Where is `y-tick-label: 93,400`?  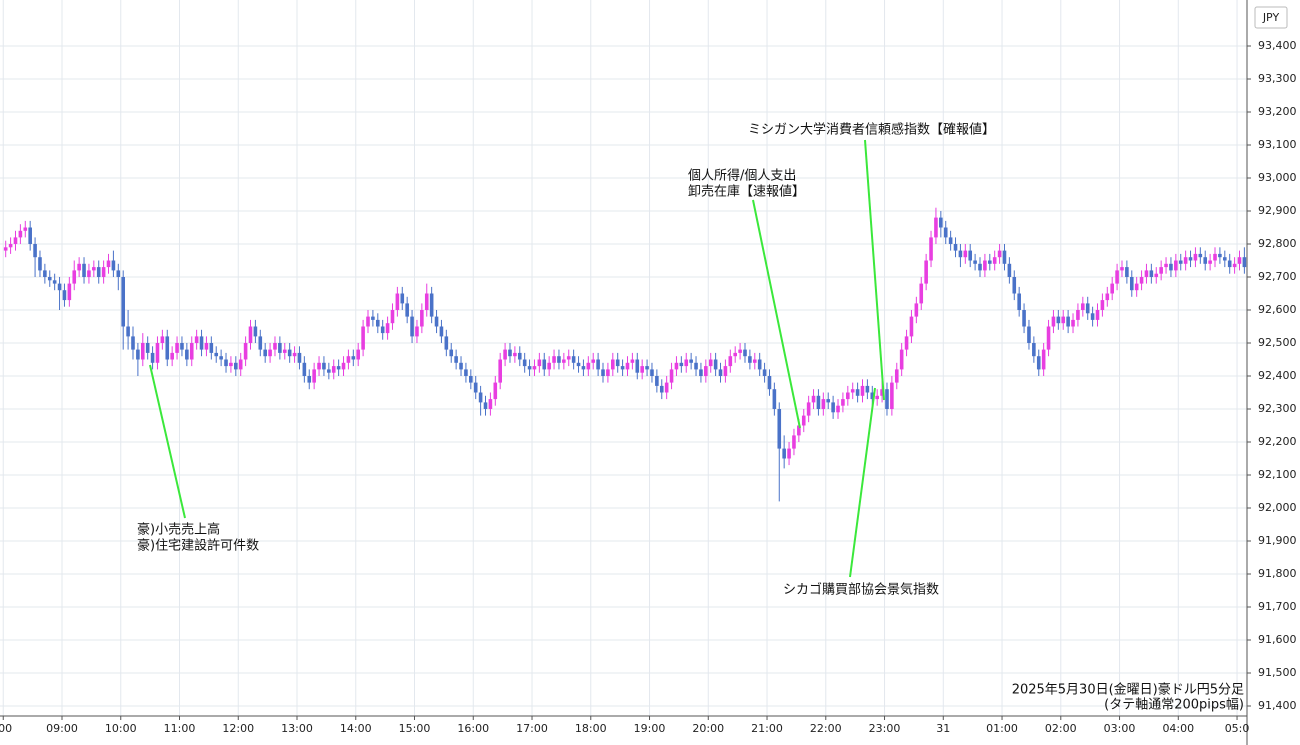
y-tick-label: 93,400 is located at coordinates (1277, 45).